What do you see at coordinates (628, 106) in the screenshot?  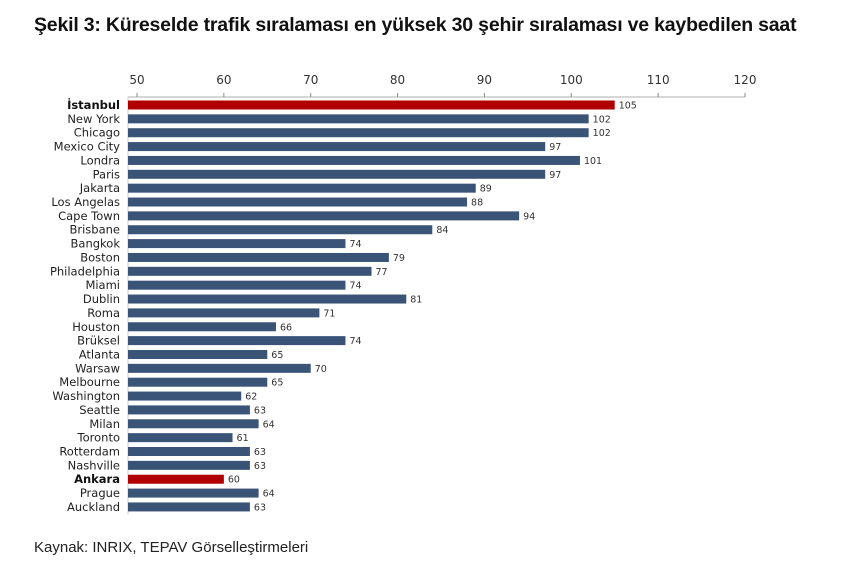 I see `data-label: 105` at bounding box center [628, 106].